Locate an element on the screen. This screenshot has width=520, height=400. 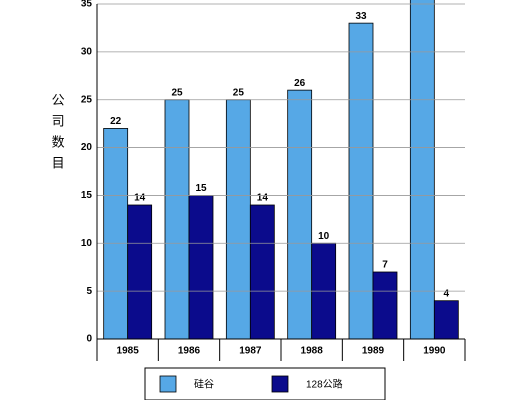
x-tick-label: 1987 is located at coordinates (250, 351).